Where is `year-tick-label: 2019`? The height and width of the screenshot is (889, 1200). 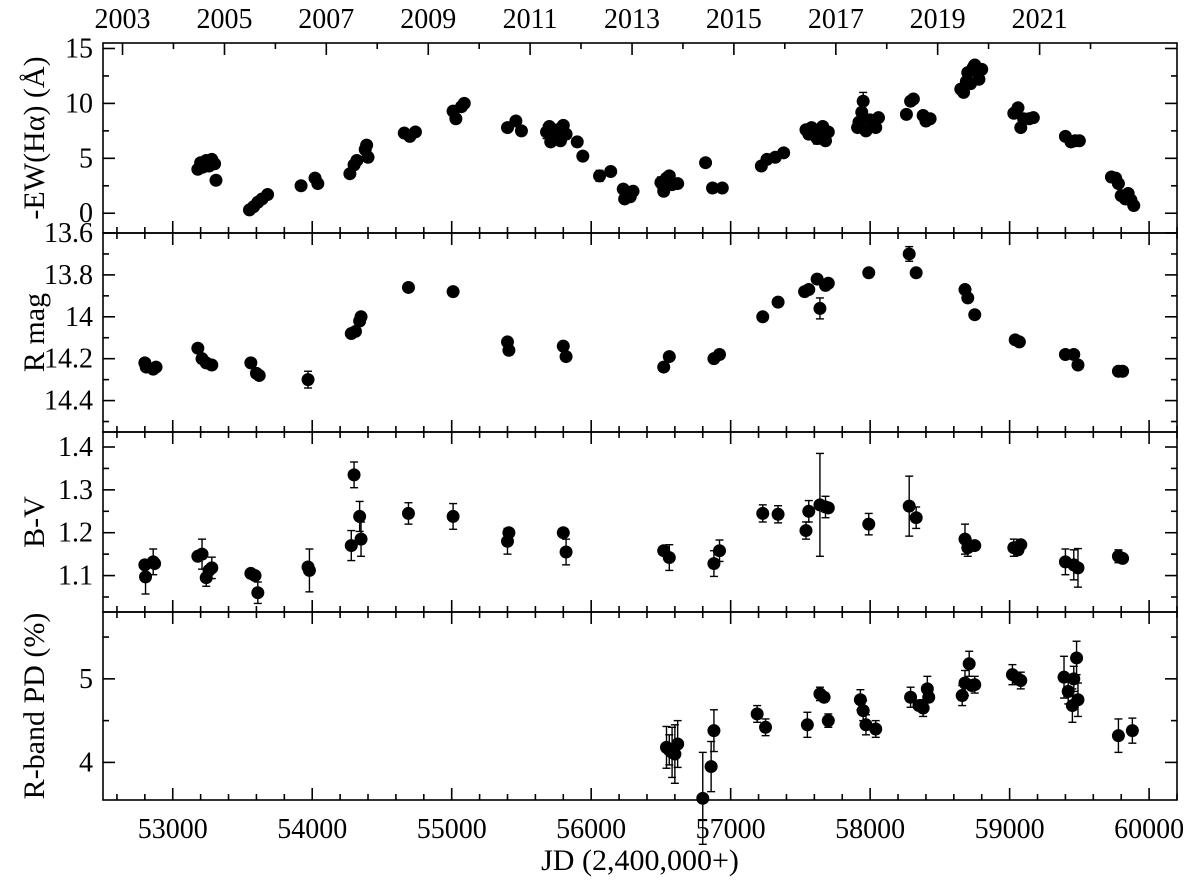 year-tick-label: 2019 is located at coordinates (938, 19).